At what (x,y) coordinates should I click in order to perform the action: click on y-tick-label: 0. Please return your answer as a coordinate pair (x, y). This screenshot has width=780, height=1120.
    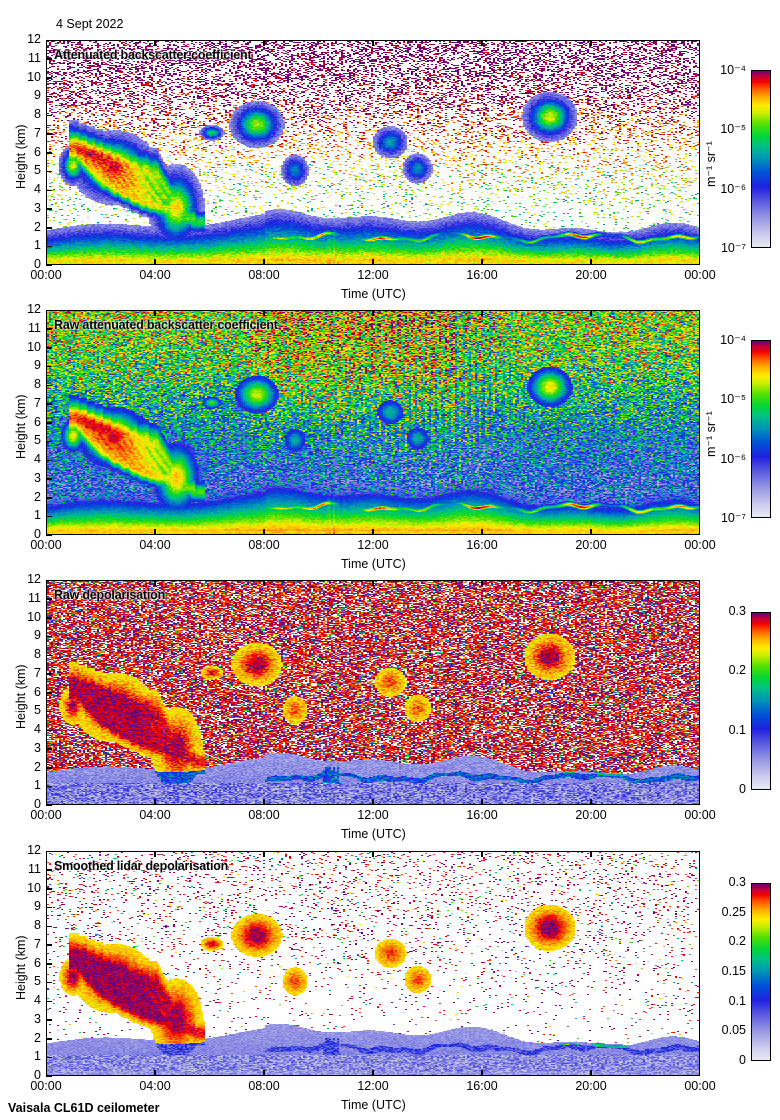
    Looking at the image, I should click on (37, 1075).